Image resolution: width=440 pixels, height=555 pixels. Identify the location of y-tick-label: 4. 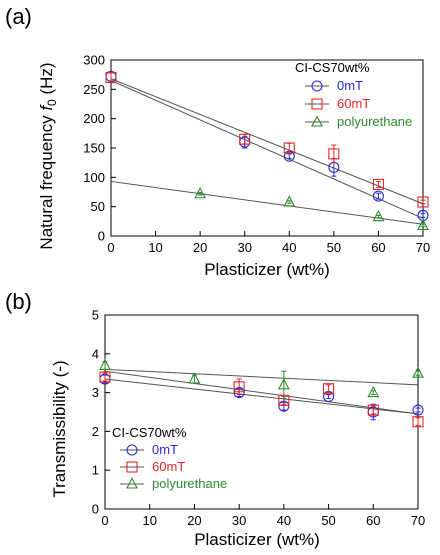
(95, 353).